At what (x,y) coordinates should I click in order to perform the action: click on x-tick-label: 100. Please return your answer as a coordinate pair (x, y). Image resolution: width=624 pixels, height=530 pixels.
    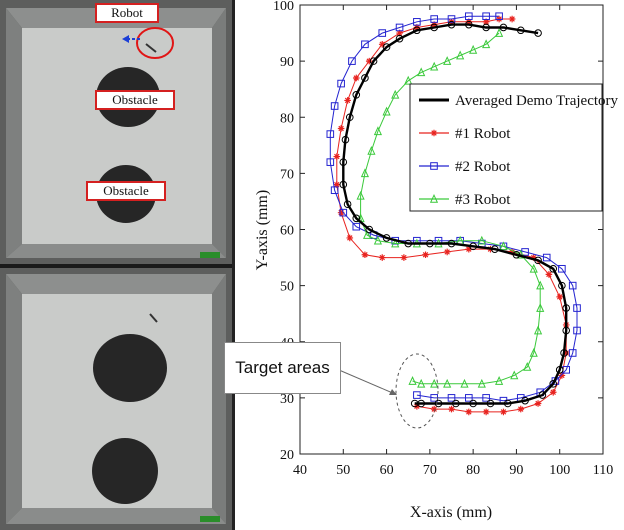
    Looking at the image, I should click on (559, 470).